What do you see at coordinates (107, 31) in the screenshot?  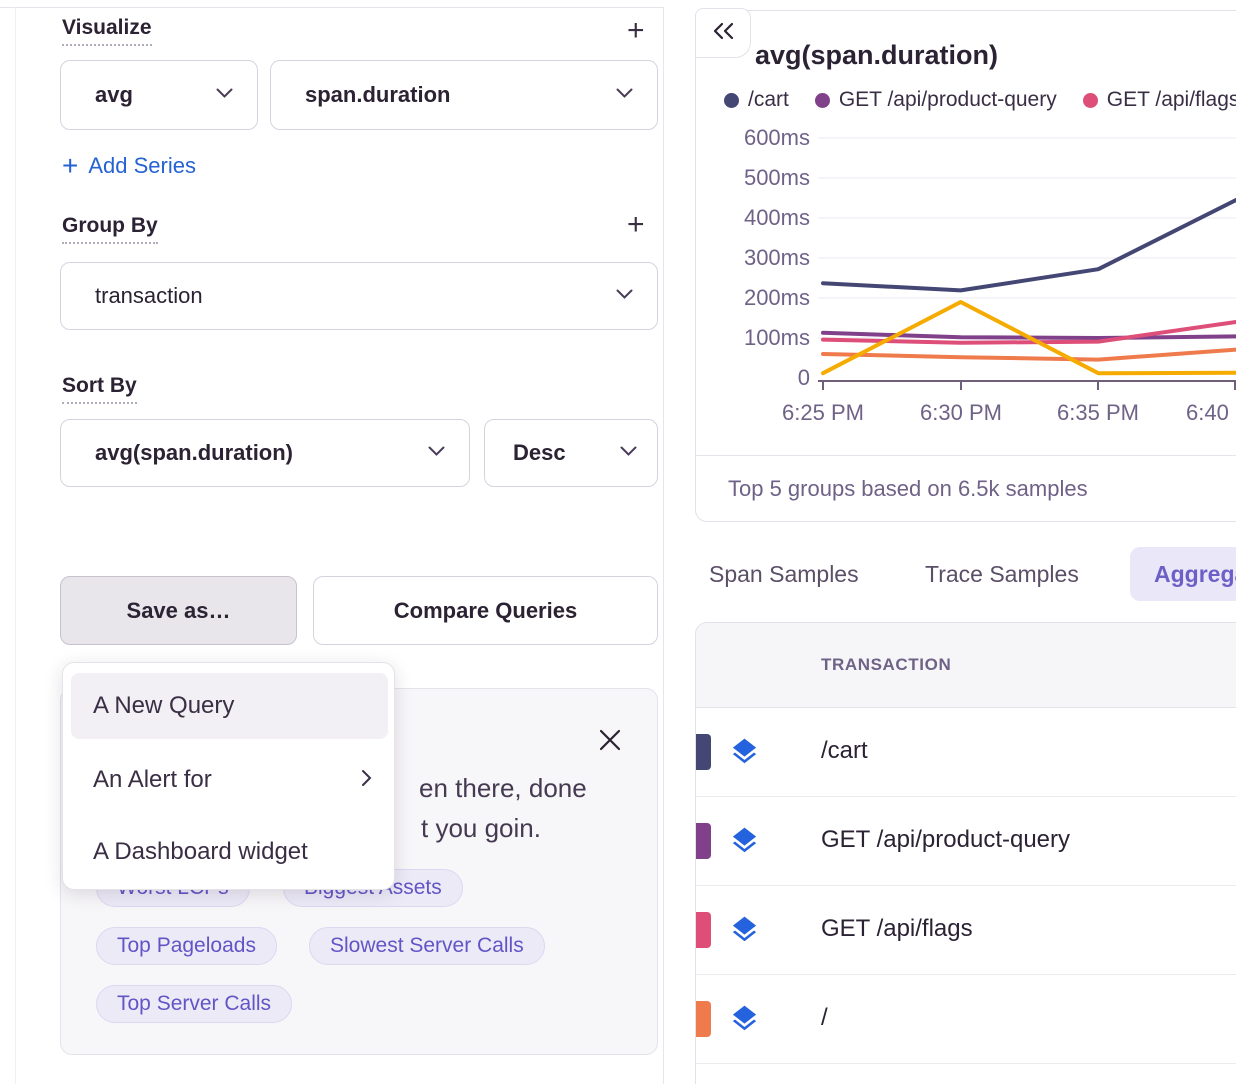 I see `visualize-heading: Visualize` at bounding box center [107, 31].